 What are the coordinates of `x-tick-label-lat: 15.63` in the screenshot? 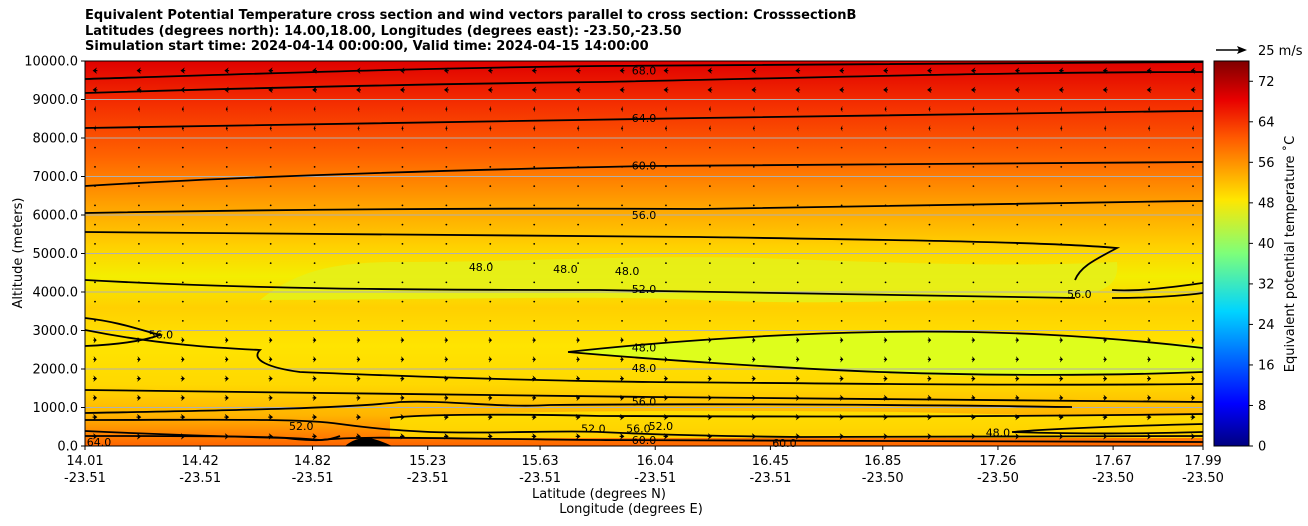 It's located at (539, 461).